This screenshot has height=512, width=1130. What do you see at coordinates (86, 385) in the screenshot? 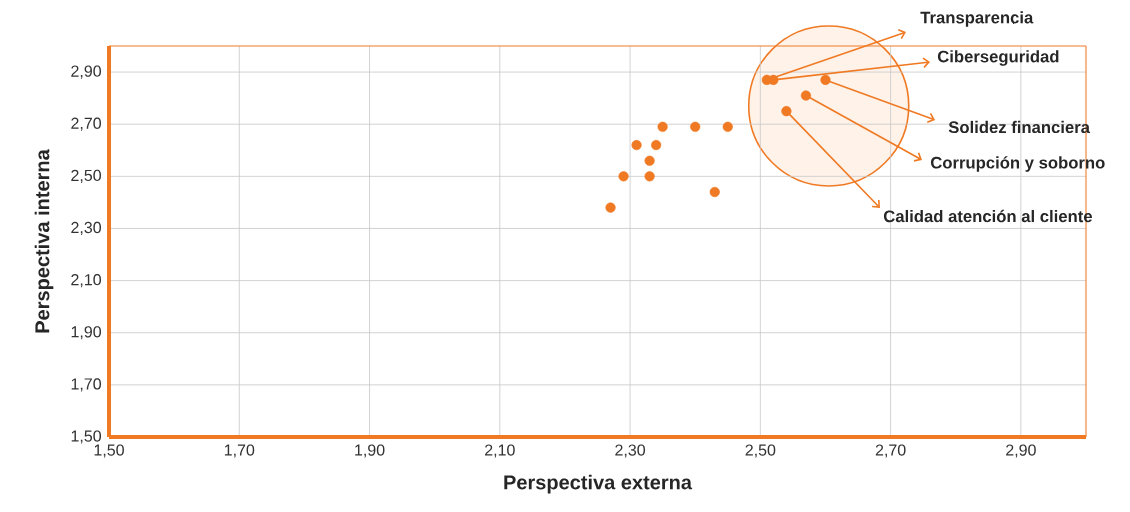
I see `y-tick-label: 1,70` at bounding box center [86, 385].